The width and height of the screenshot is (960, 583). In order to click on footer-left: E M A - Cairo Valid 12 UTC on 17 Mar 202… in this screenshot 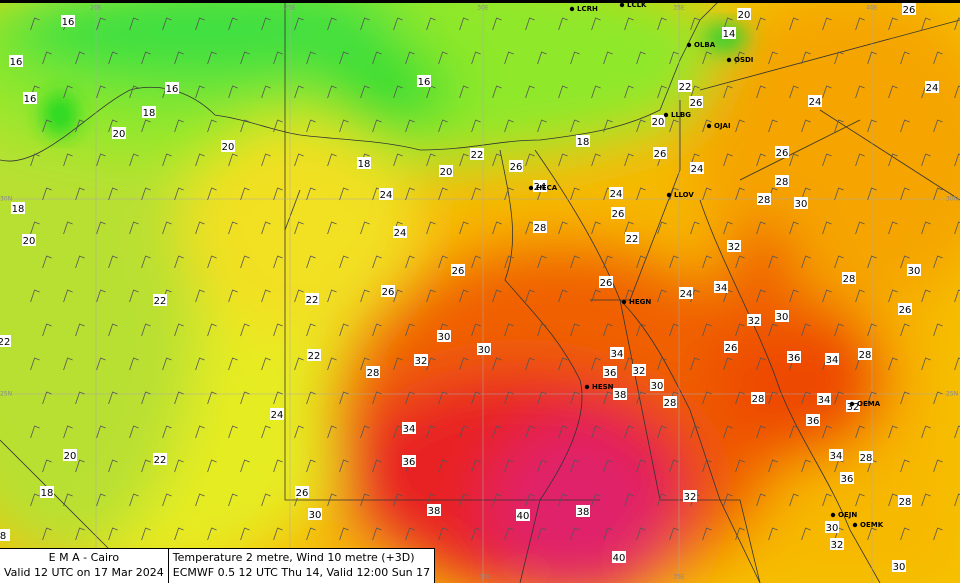, I will do `click(84, 566)`.